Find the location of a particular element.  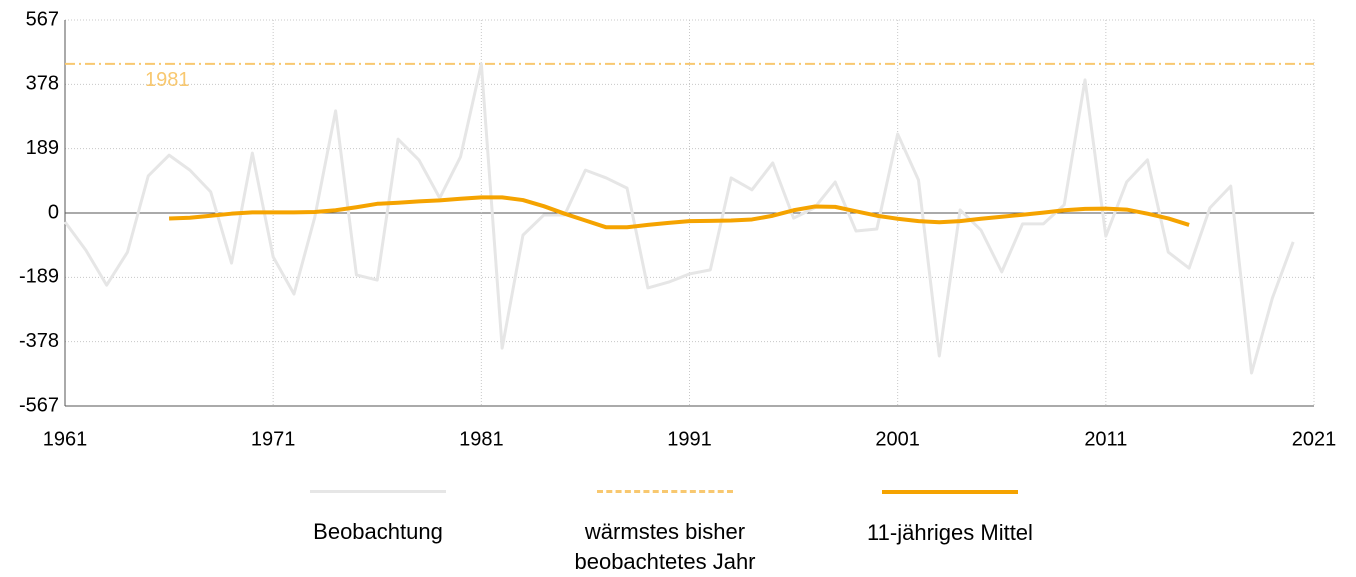

data-line is located at coordinates (679, 212).